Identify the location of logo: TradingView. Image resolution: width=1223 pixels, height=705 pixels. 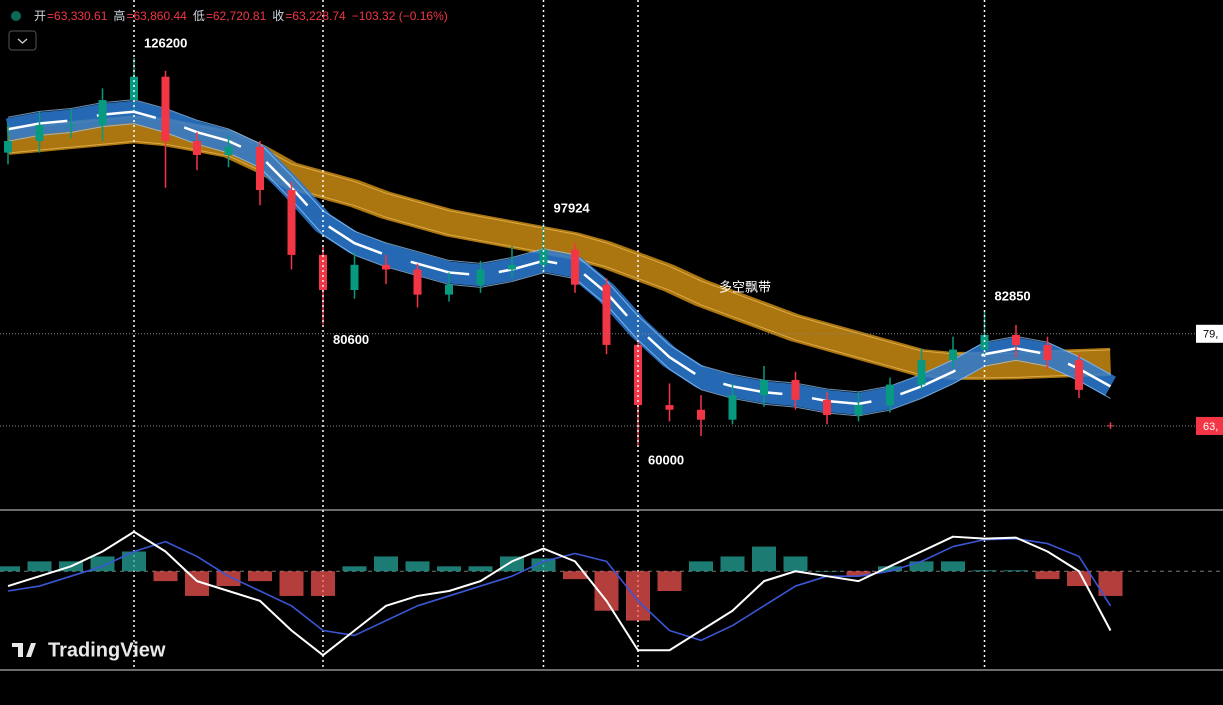
(89, 650).